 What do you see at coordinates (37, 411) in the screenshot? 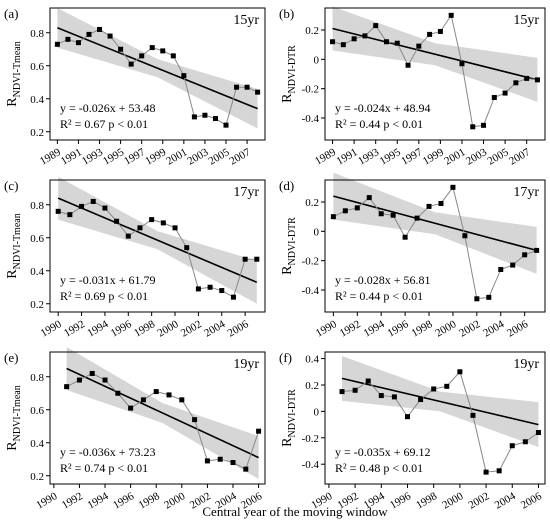
I see `y-tick-label: 0.6` at bounding box center [37, 411].